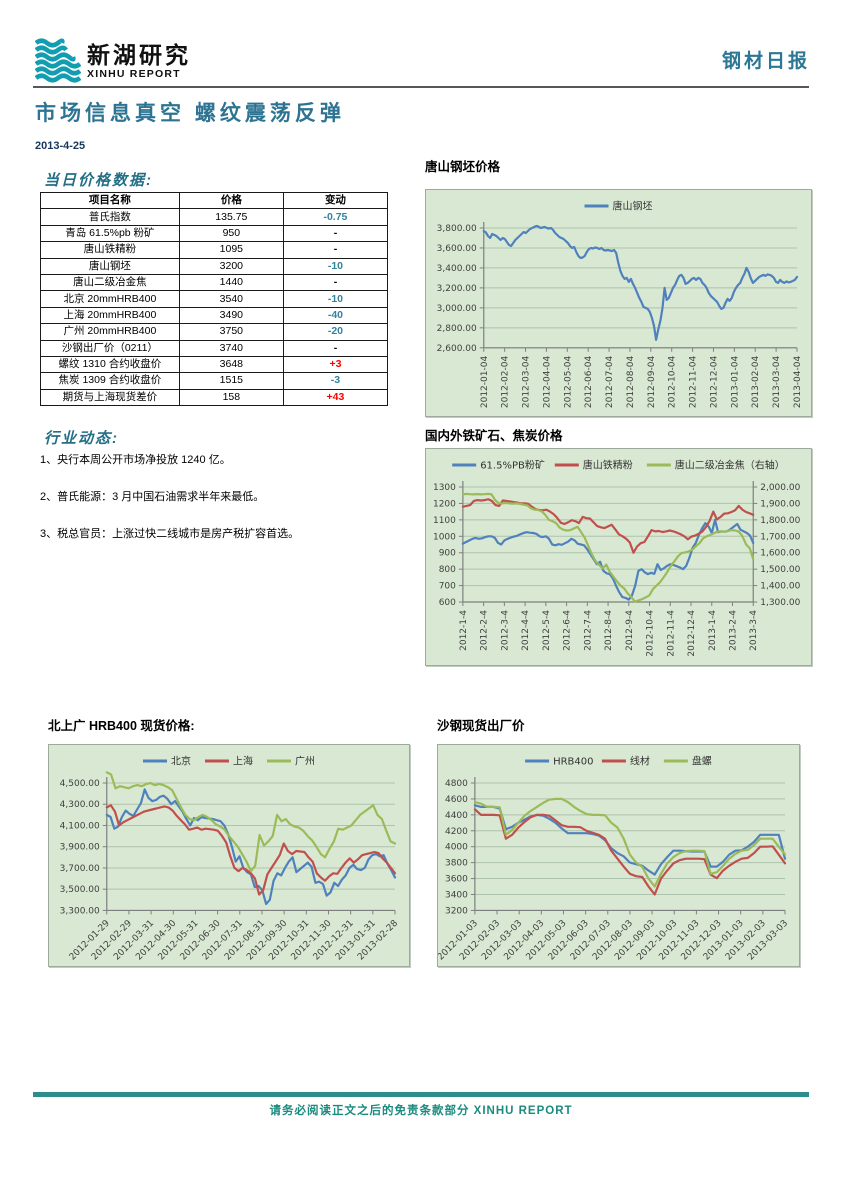 The image size is (842, 1190). Describe the element at coordinates (780, 554) in the screenshot. I see `svg-text: 1,600.00` at that location.